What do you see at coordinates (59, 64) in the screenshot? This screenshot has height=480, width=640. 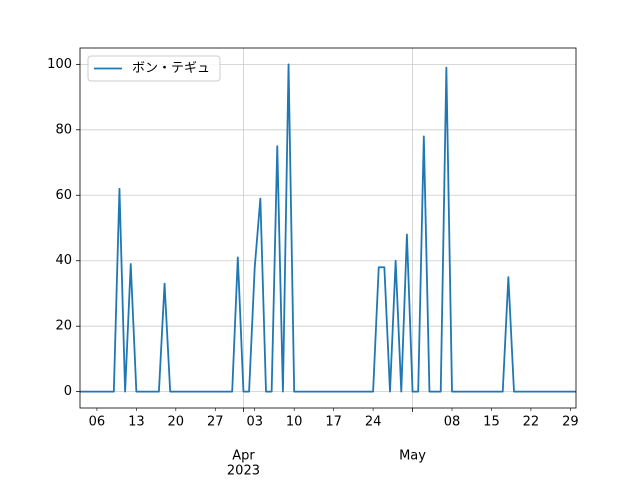 I see `y-tick-label: 100` at bounding box center [59, 64].